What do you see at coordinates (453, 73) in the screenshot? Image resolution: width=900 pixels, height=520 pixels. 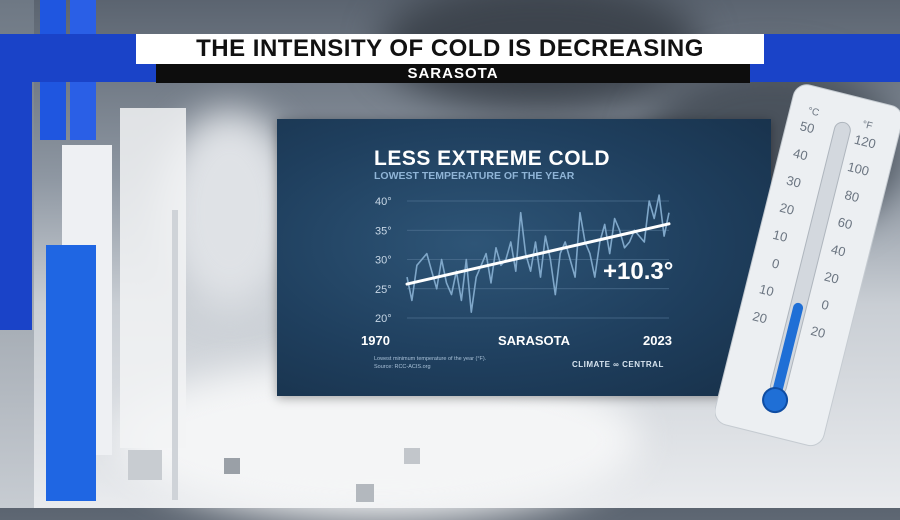 I see `location-subhead: SARASOTA` at bounding box center [453, 73].